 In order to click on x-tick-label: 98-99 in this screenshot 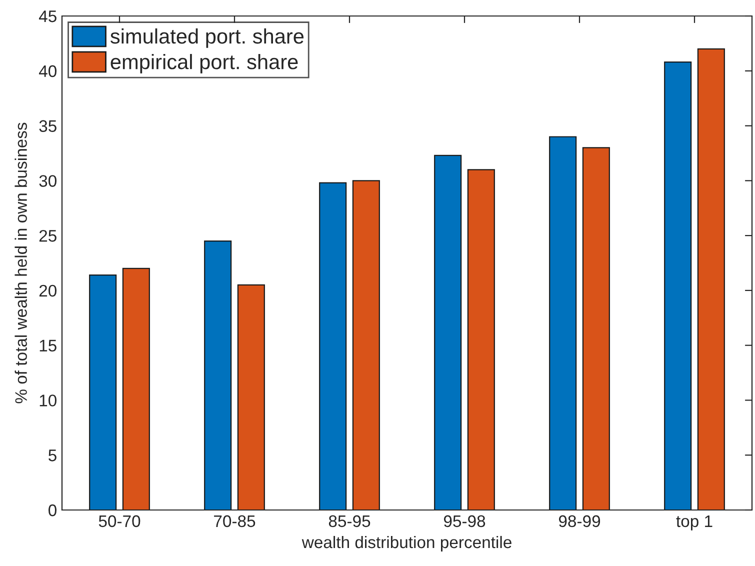, I will do `click(579, 521)`.